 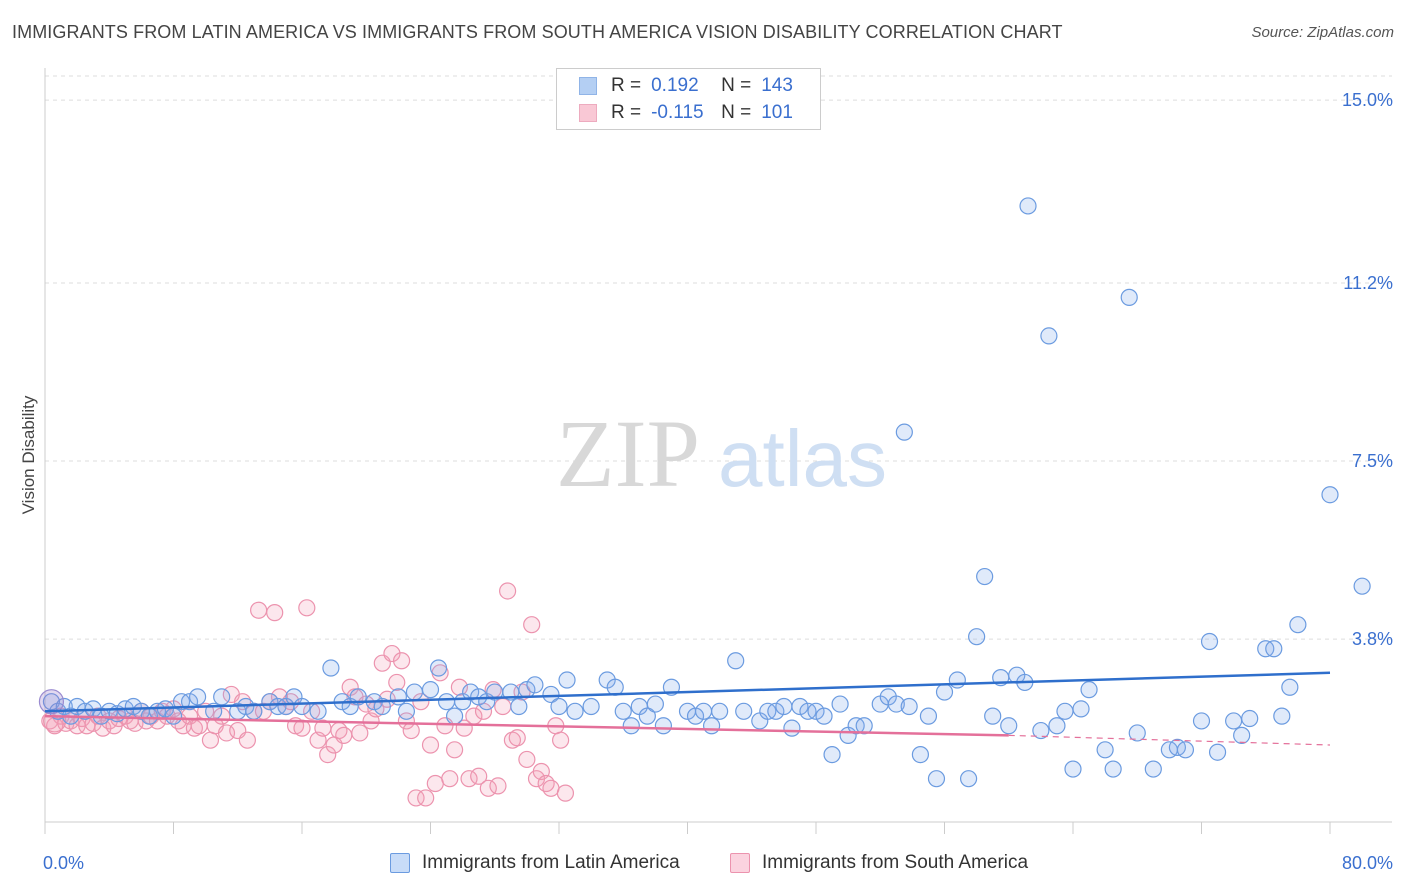 I want to click on watermark: ZIP atlas, so click(x=721, y=453).